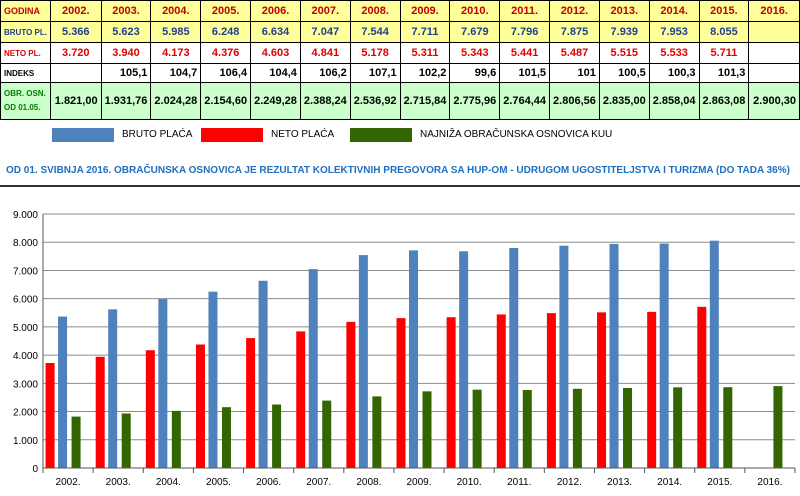  Describe the element at coordinates (475, 11) in the screenshot. I see `table-cell: 2010.` at that location.